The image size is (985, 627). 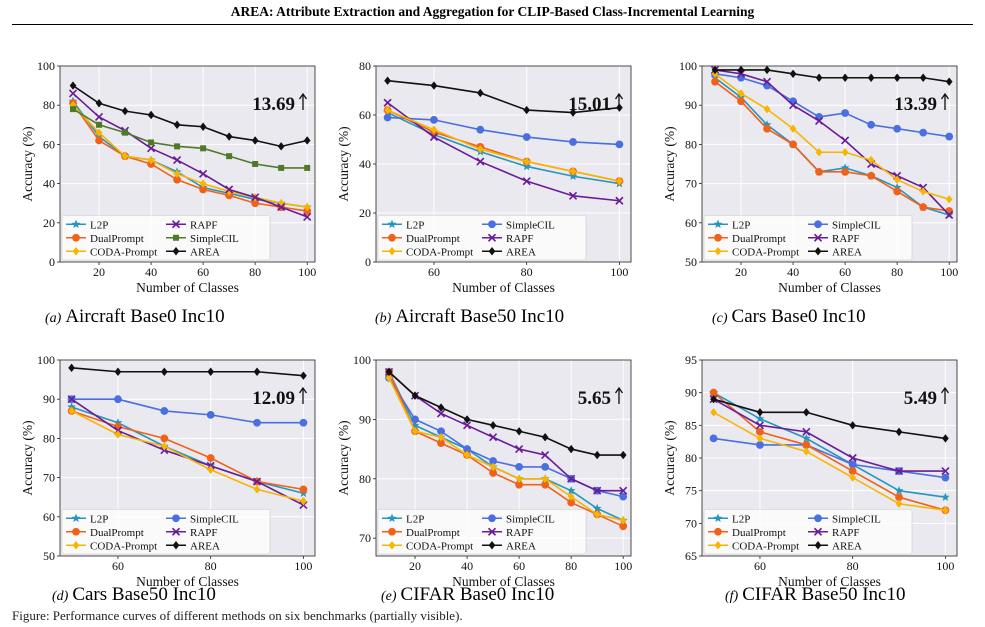 I want to click on legend-item-area: AREA, so click(x=835, y=252).